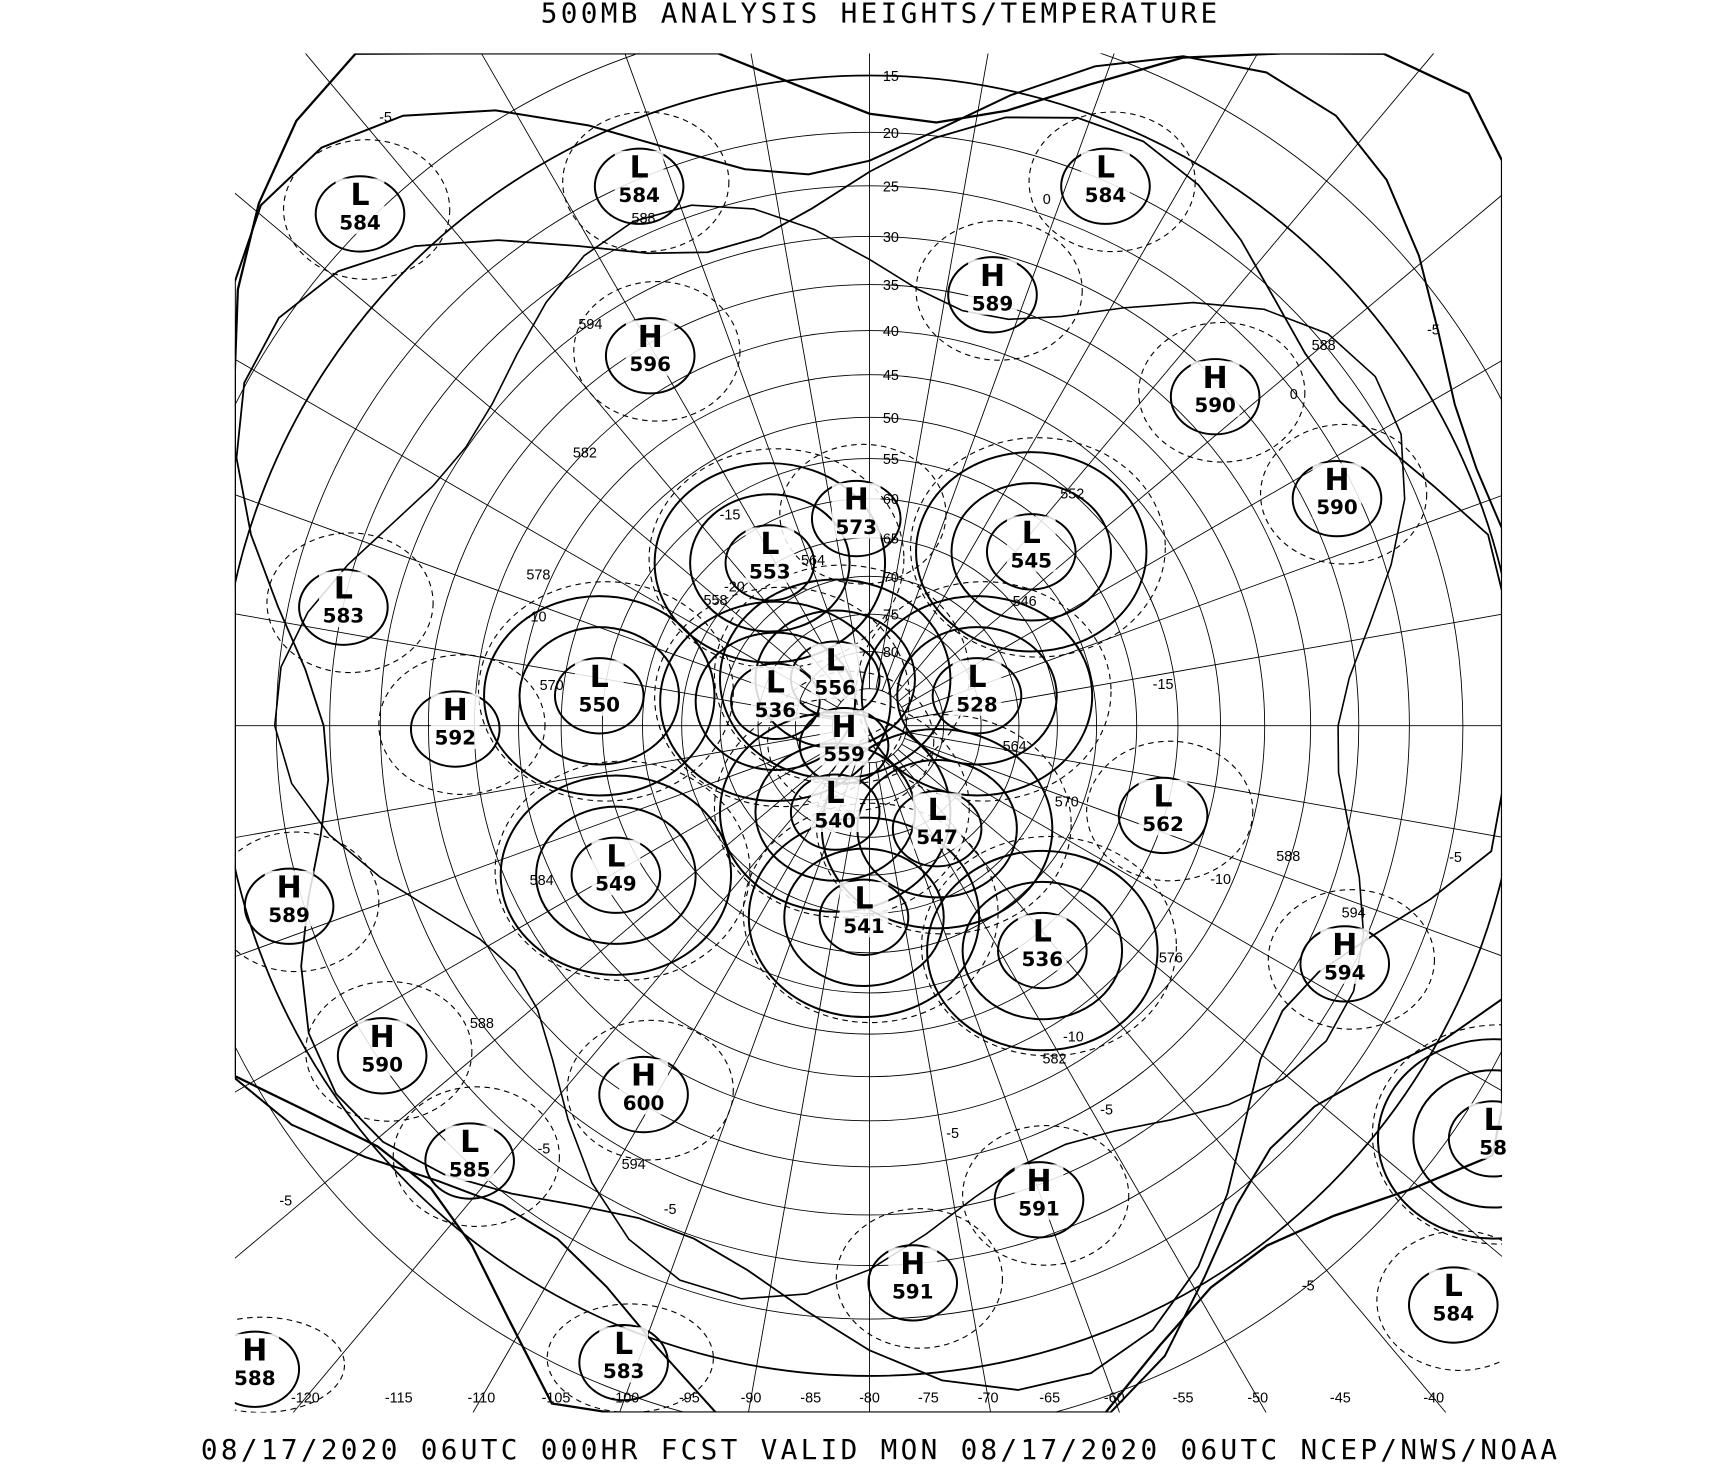 Image resolution: width=1728 pixels, height=1478 pixels. Describe the element at coordinates (650, 364) in the screenshot. I see `center-height-value: 596` at that location.